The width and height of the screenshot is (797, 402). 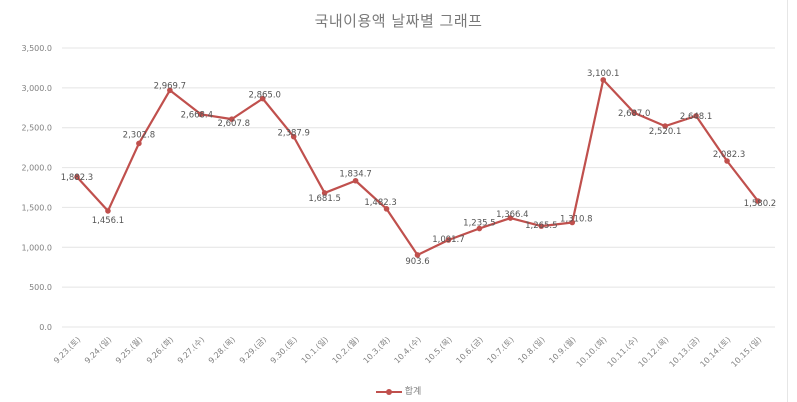 I want to click on x-tick-label: 10.10.(화), so click(x=592, y=352).